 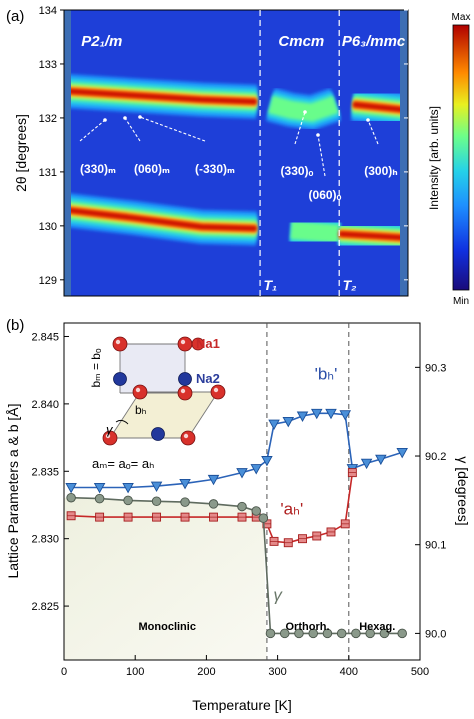 I want to click on lattice-x-tick-label: 400, so click(x=349, y=672).